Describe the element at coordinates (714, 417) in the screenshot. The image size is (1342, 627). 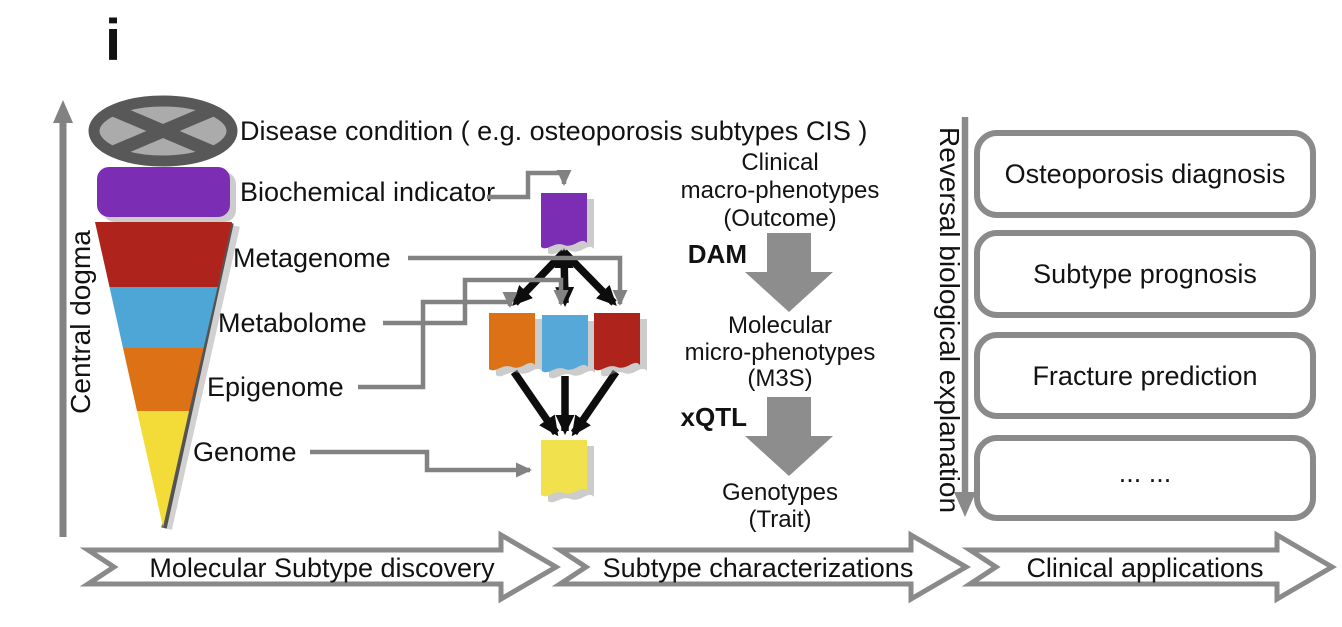
I see `xqtl-method-label: xQTL` at that location.